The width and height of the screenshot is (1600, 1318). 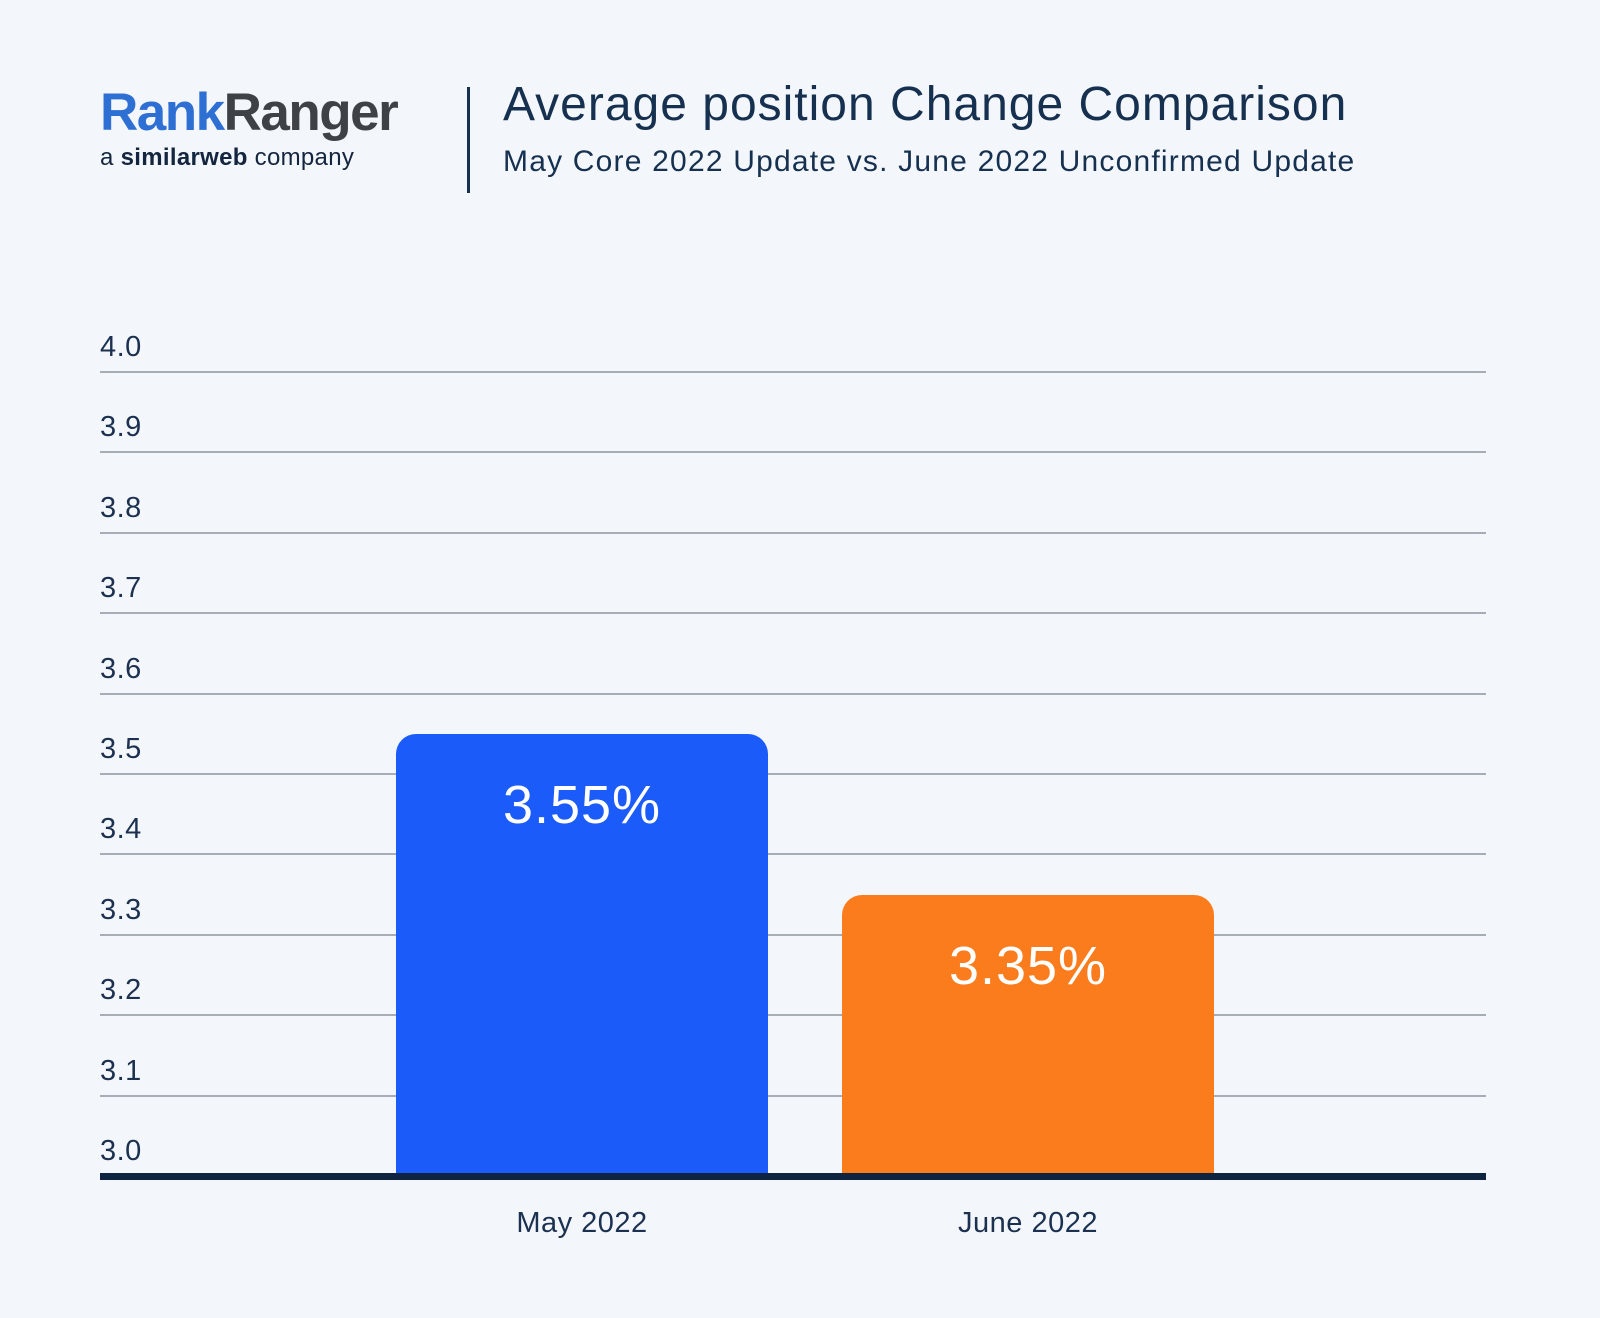 What do you see at coordinates (121, 427) in the screenshot?
I see `y-tick-label: 3.9` at bounding box center [121, 427].